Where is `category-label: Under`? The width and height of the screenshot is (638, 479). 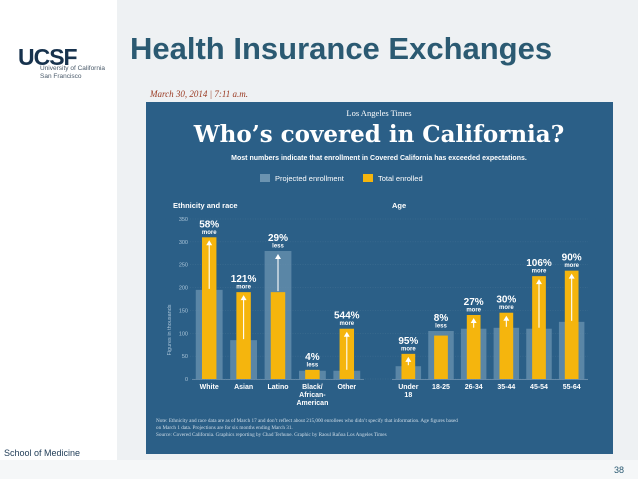 category-label: Under is located at coordinates (408, 387).